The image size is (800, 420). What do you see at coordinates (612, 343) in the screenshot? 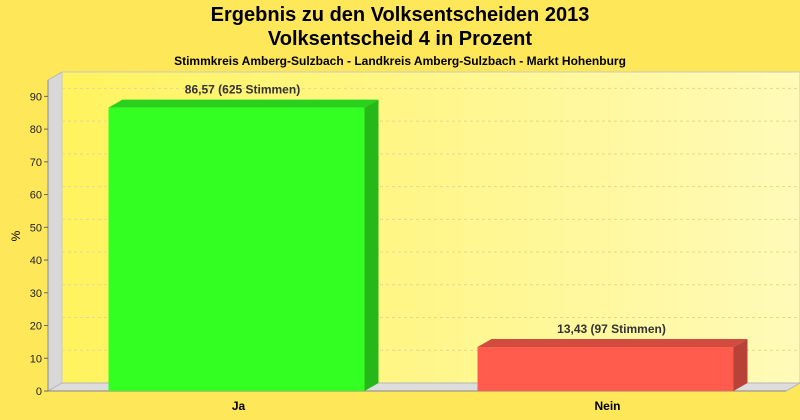
I see `bar-top-nein` at bounding box center [612, 343].